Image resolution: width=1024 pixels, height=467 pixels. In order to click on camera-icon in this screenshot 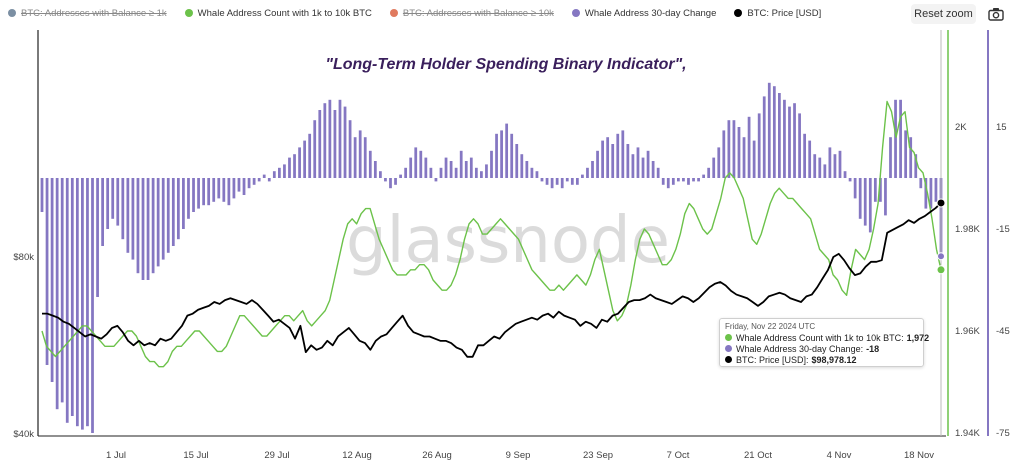, I will do `click(996, 14)`.